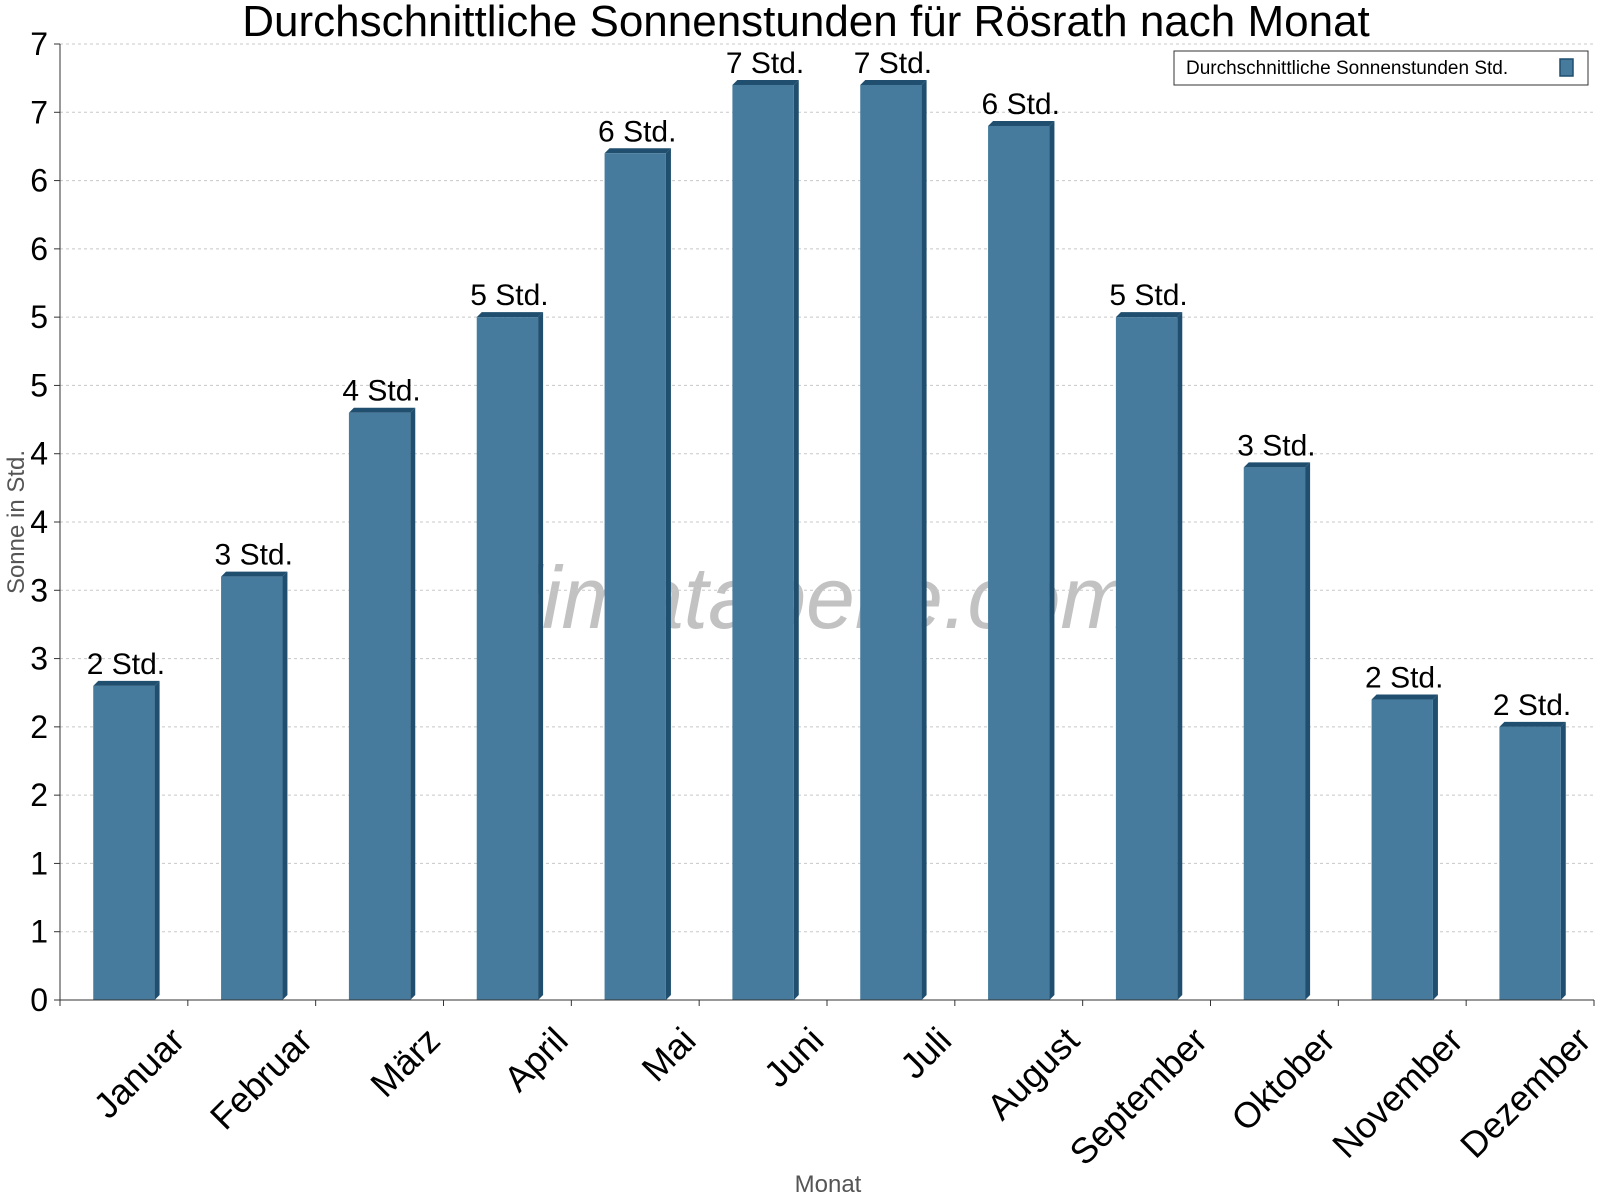  What do you see at coordinates (1283, 1079) in the screenshot?
I see `x-tick-label: Oktober` at bounding box center [1283, 1079].